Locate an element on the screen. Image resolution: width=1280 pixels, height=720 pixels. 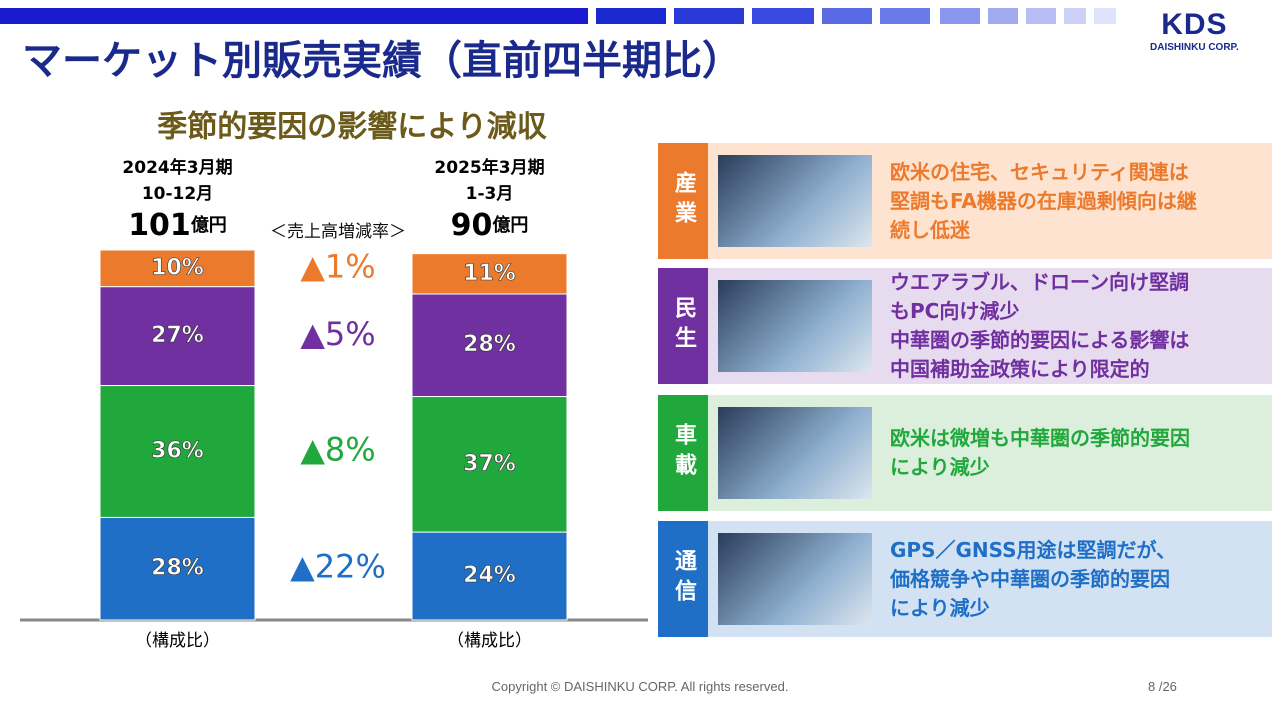
category-label: 2024年3月期 is located at coordinates (177, 167).